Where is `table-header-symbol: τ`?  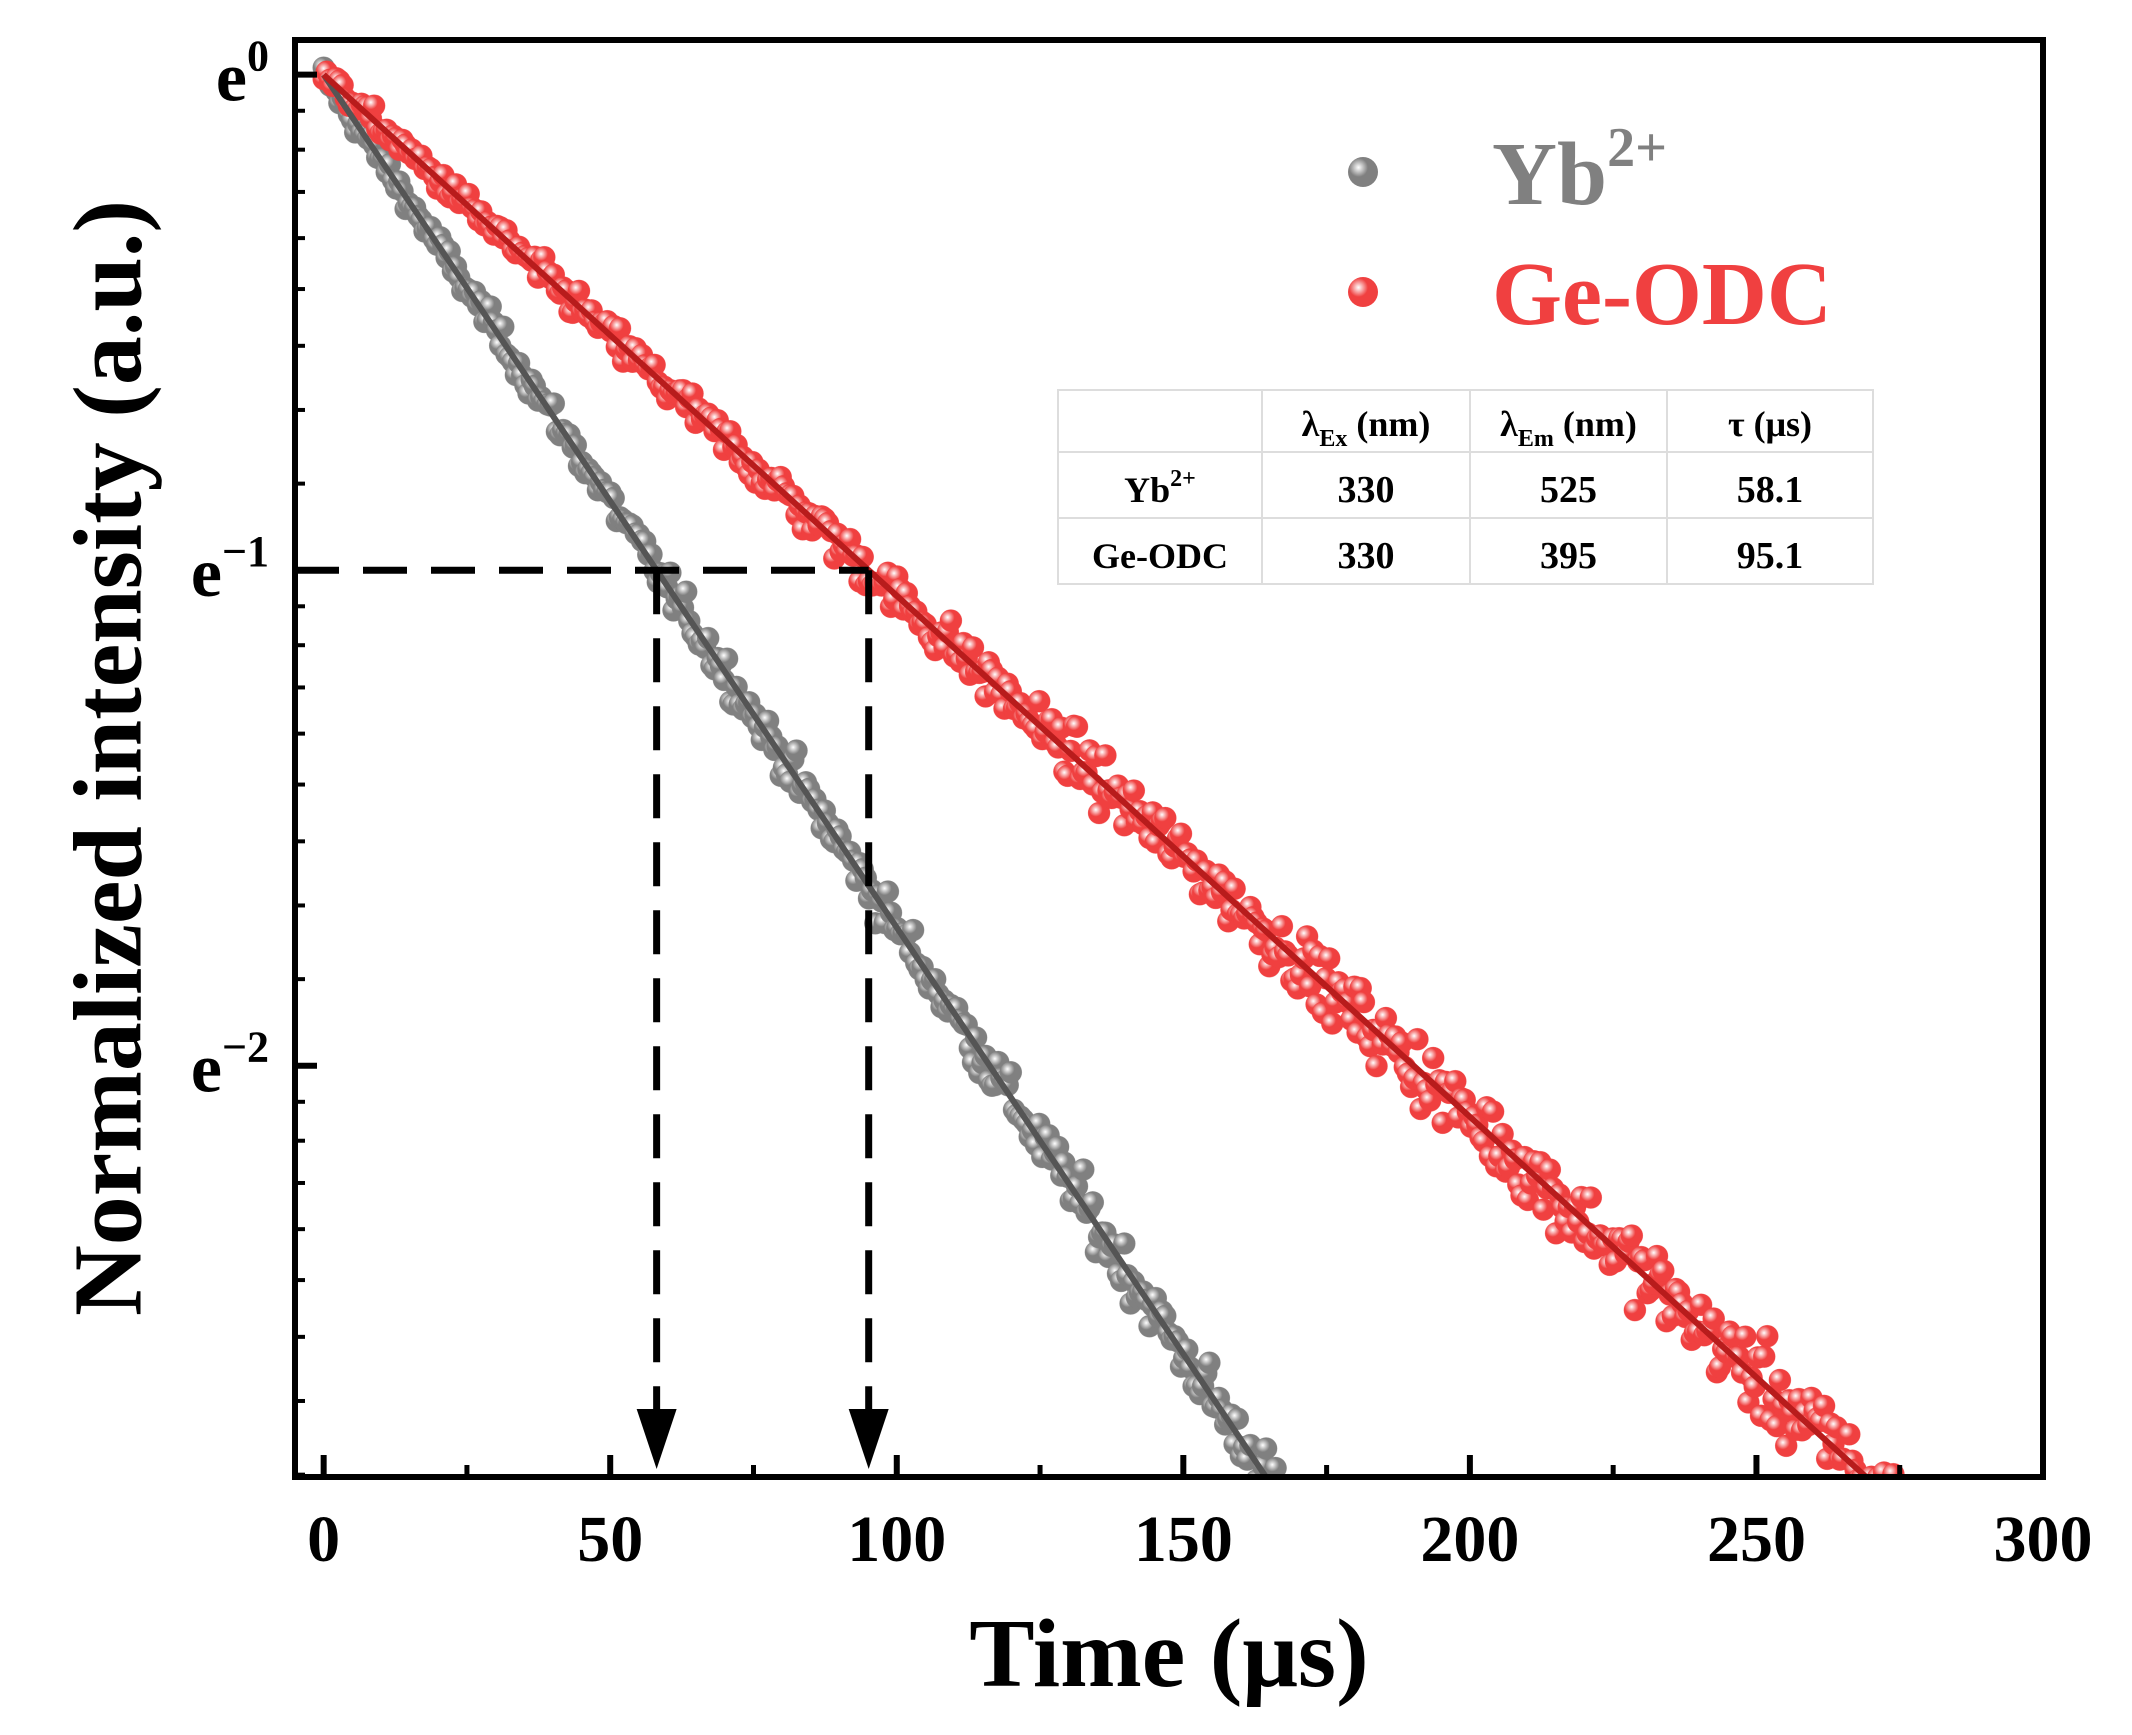
table-header-symbol: τ is located at coordinates (1736, 424).